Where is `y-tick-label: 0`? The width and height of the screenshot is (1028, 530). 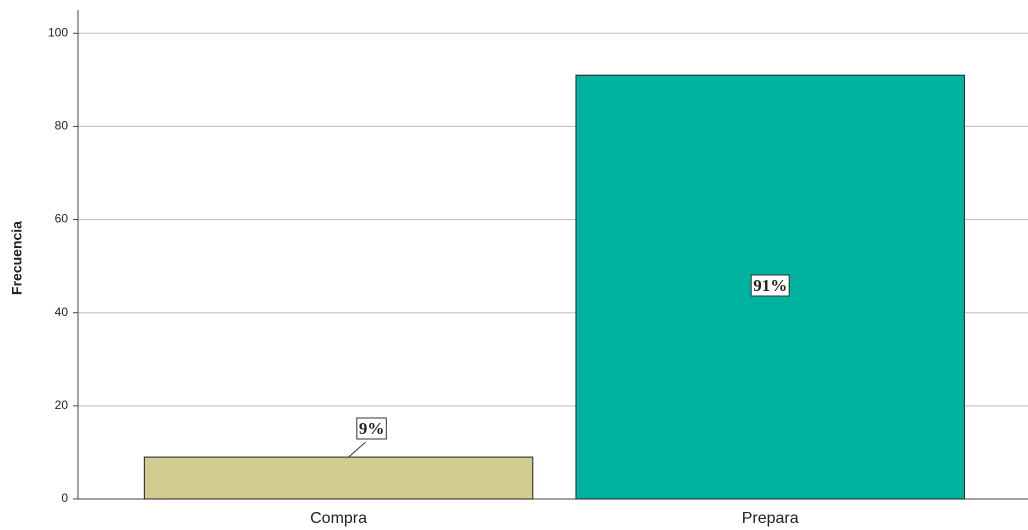
y-tick-label: 0 is located at coordinates (64, 498).